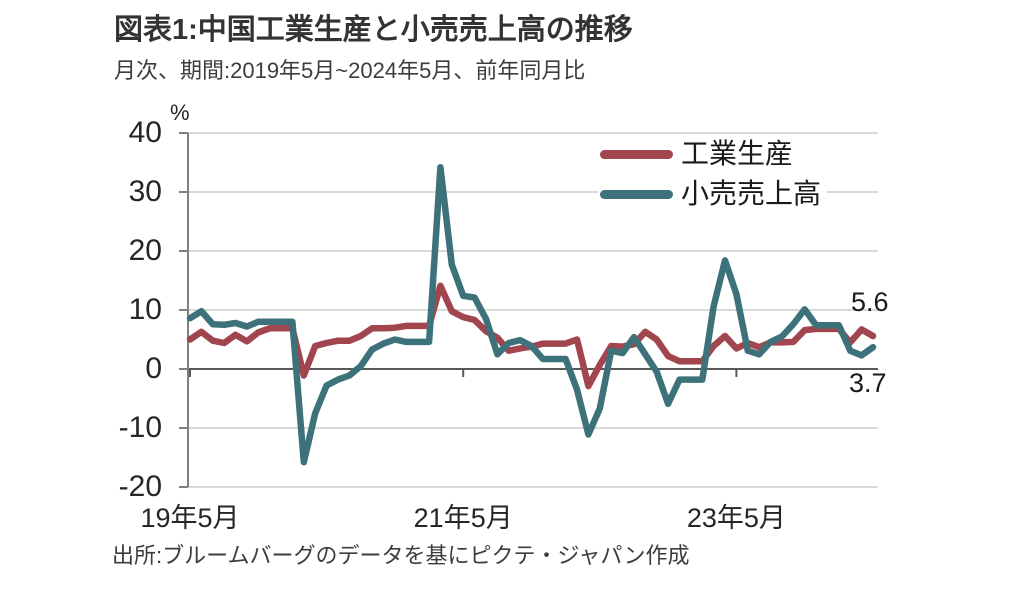  What do you see at coordinates (401, 555) in the screenshot?
I see `source-note: 出所:ブルームバーグのデータを基にピクテ・ジャパン作成` at bounding box center [401, 555].